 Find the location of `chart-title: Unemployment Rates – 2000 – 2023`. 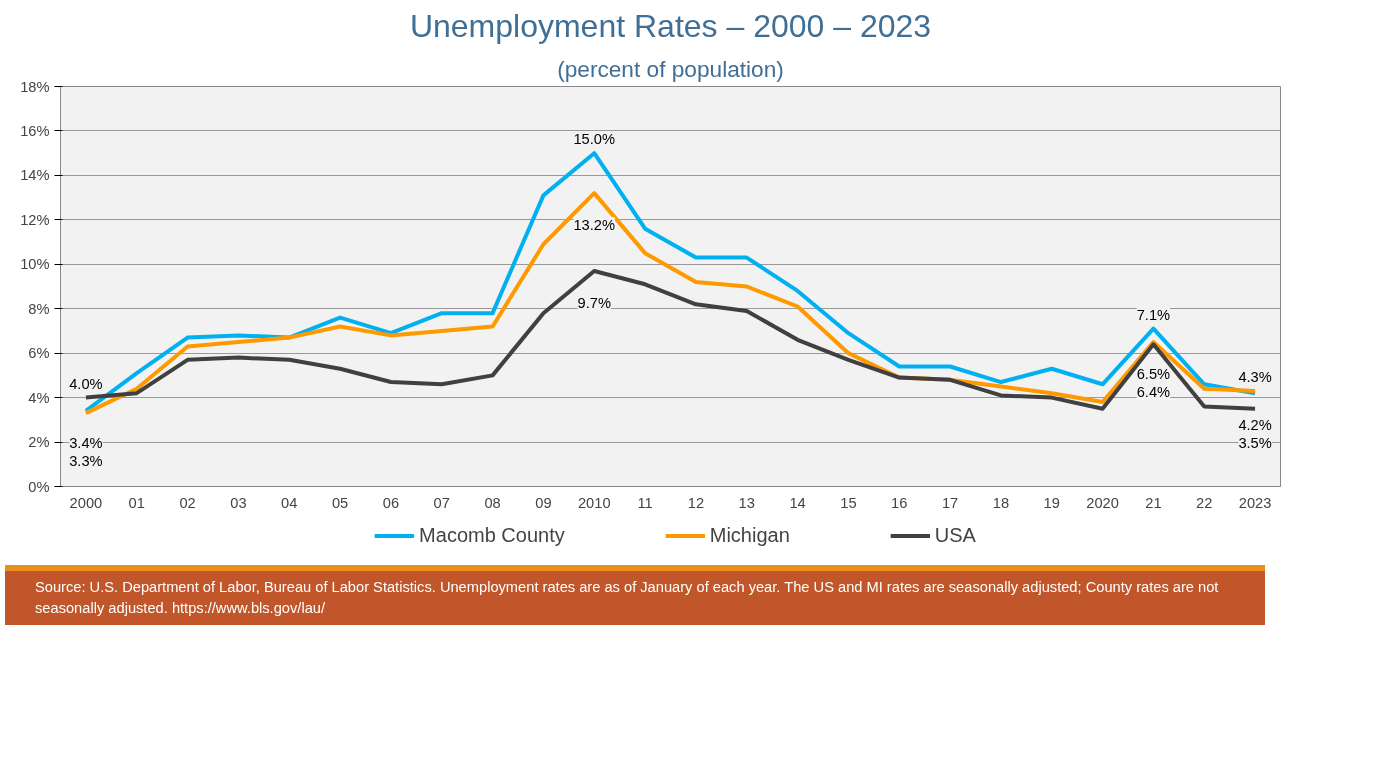

chart-title: Unemployment Rates – 2000 – 2023 is located at coordinates (670, 25).